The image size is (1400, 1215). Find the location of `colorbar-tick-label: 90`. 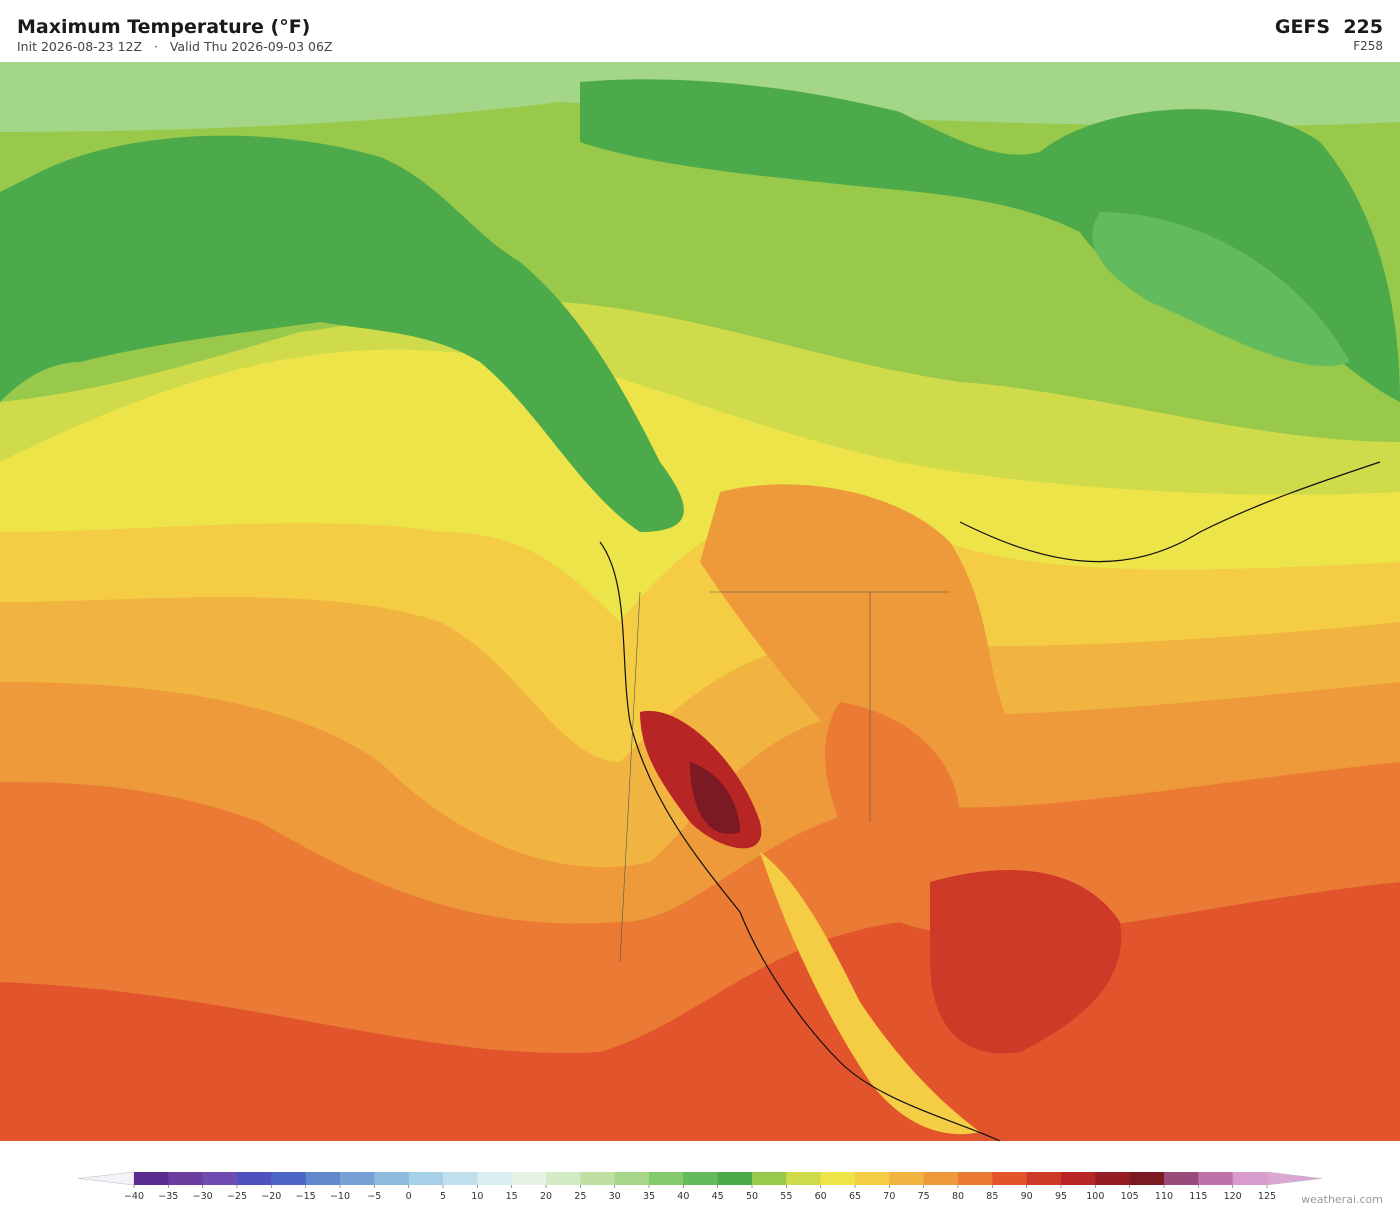

colorbar-tick-label: 90 is located at coordinates (1027, 1195).